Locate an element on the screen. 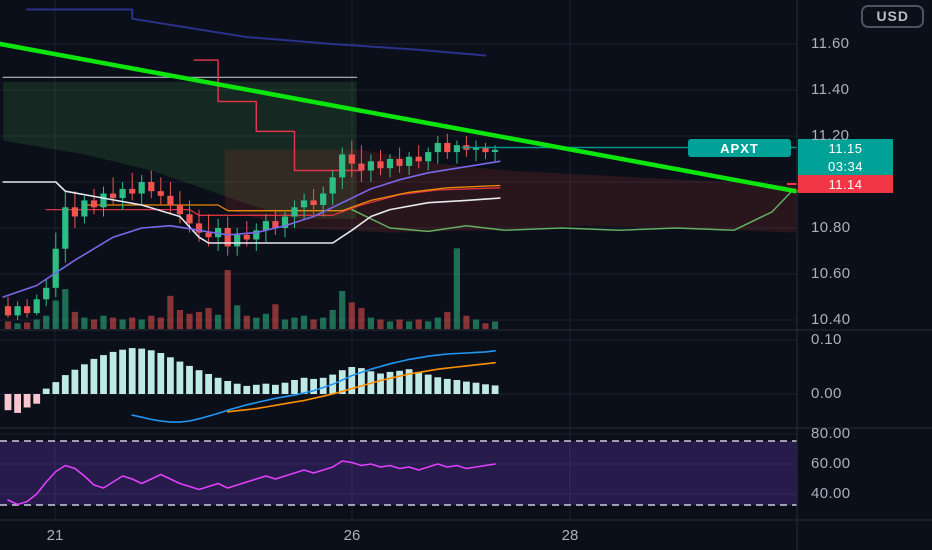 Image resolution: width=932 pixels, height=550 pixels. axis-tick-label: 40.00 is located at coordinates (831, 493).